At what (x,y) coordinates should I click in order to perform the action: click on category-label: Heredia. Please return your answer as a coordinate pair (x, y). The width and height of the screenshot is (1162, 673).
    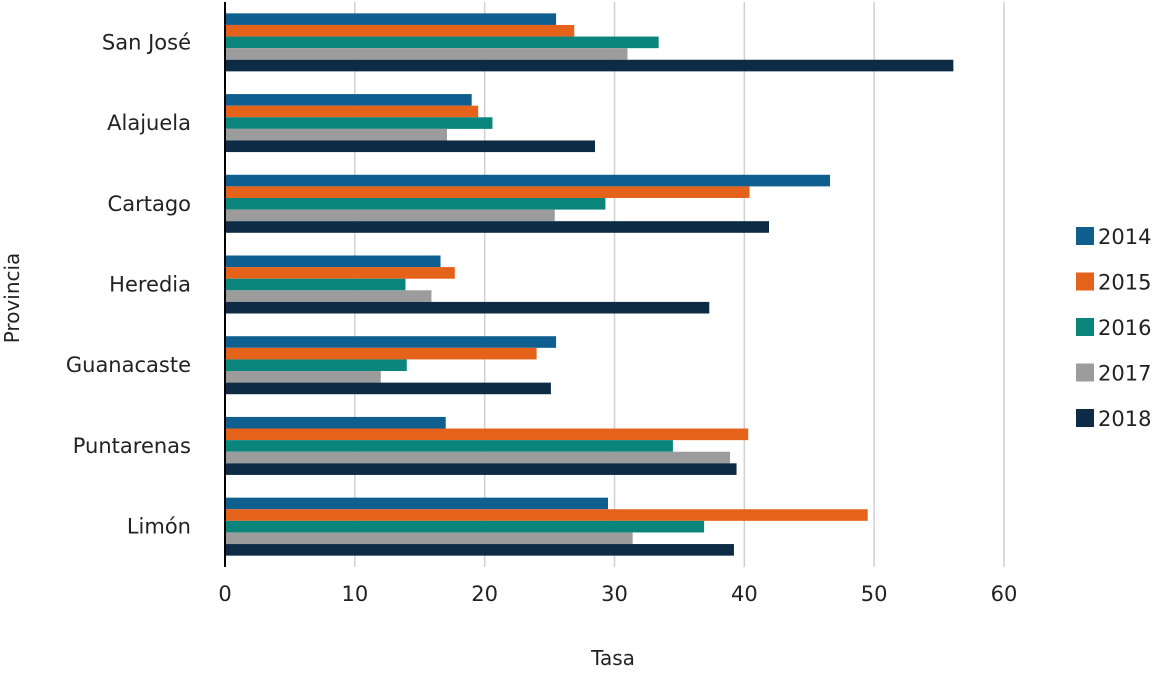
    Looking at the image, I should click on (150, 285).